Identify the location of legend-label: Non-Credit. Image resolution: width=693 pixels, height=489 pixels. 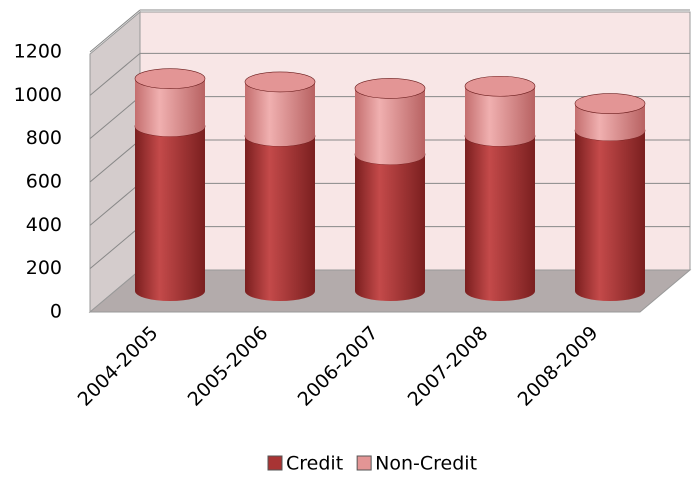
(426, 464).